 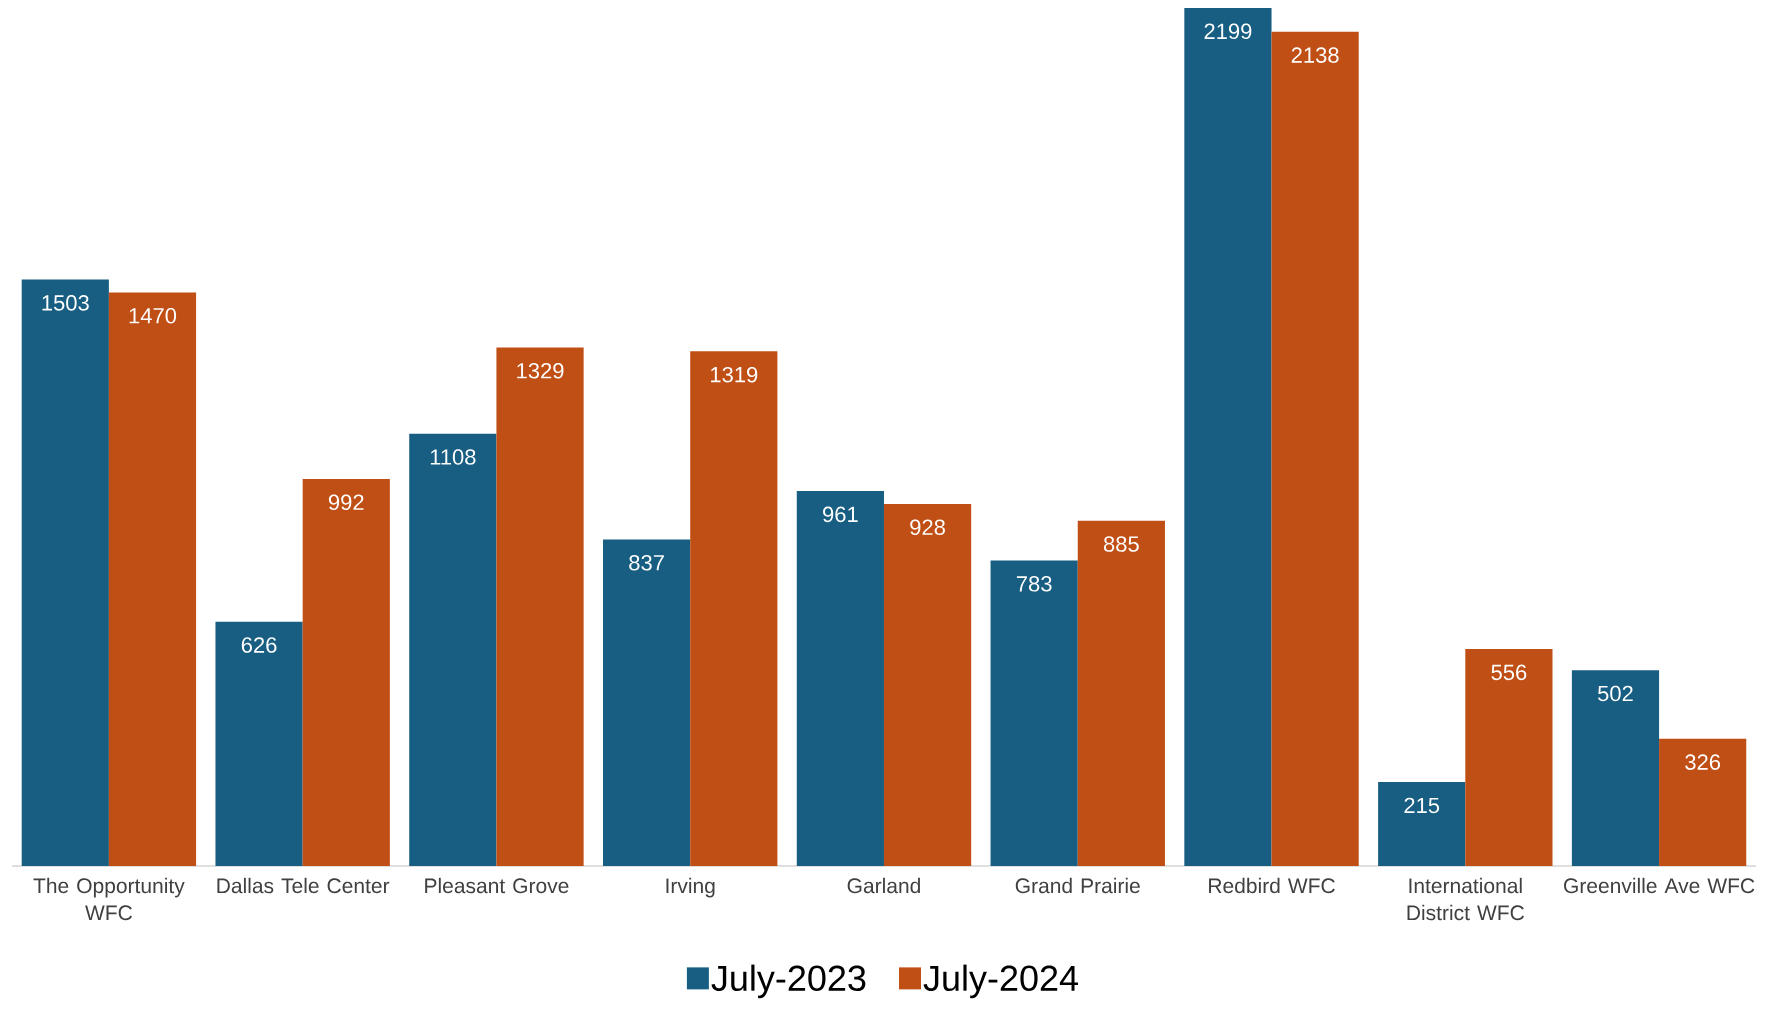 I want to click on x-tick-label: Pleasant Grove, so click(x=497, y=885).